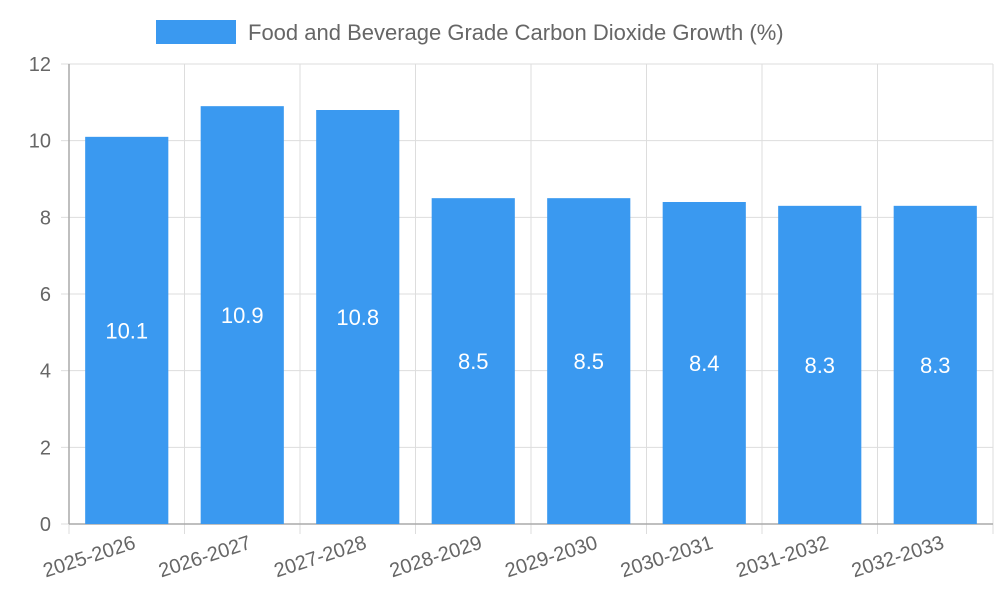 The image size is (1000, 600). Describe the element at coordinates (436, 557) in the screenshot. I see `x-tick-label: 2028-2029` at that location.